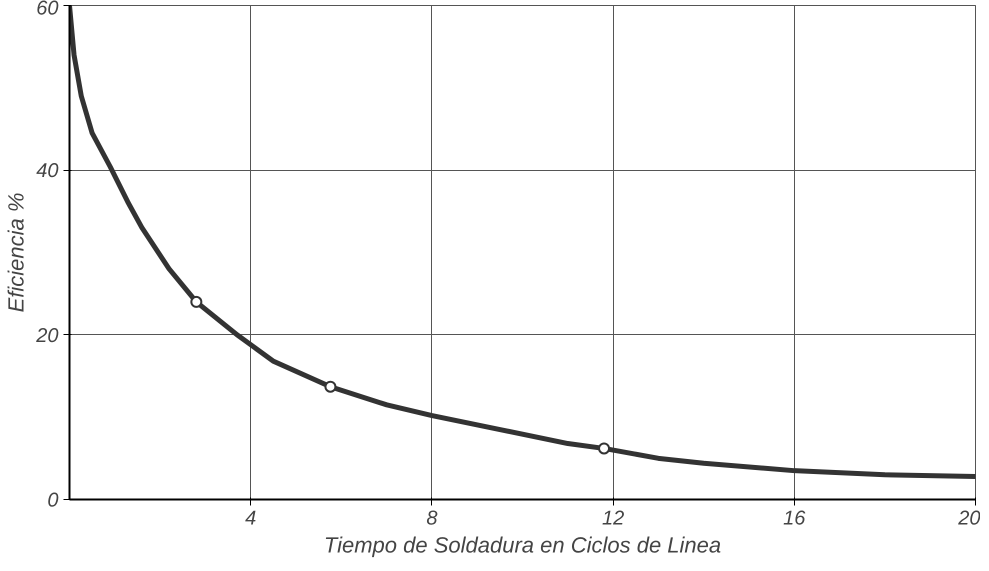 The height and width of the screenshot is (571, 989). I want to click on x-tick-label: 4, so click(250, 519).